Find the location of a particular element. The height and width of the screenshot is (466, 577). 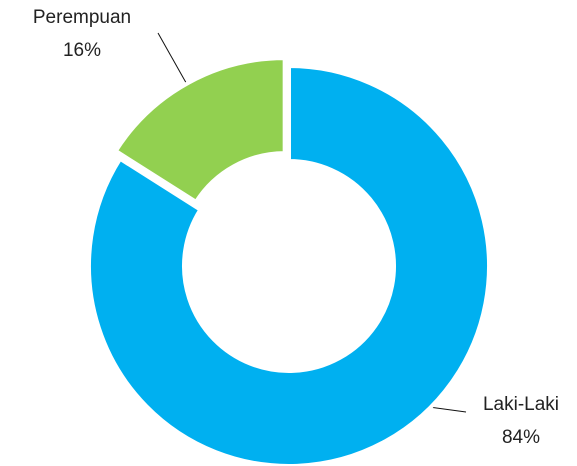

slice-label: Perempuan is located at coordinates (82, 17).